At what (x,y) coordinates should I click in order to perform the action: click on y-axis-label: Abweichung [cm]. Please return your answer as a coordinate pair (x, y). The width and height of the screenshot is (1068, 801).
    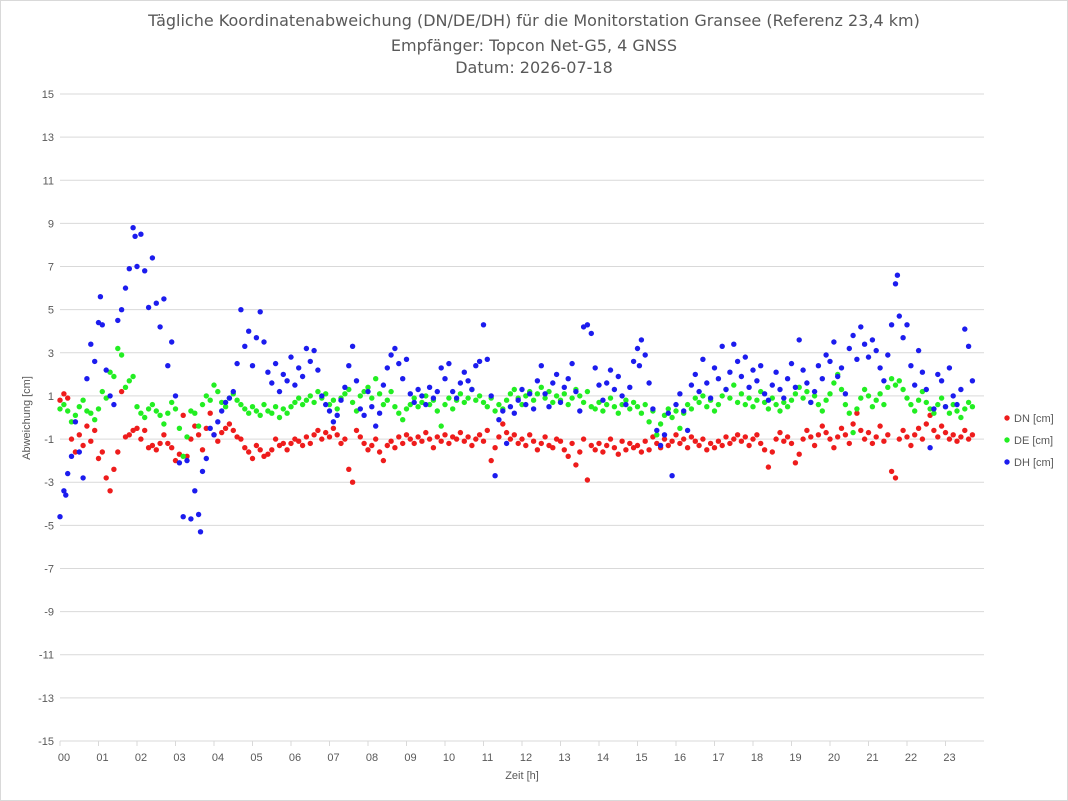
    Looking at the image, I should click on (27, 418).